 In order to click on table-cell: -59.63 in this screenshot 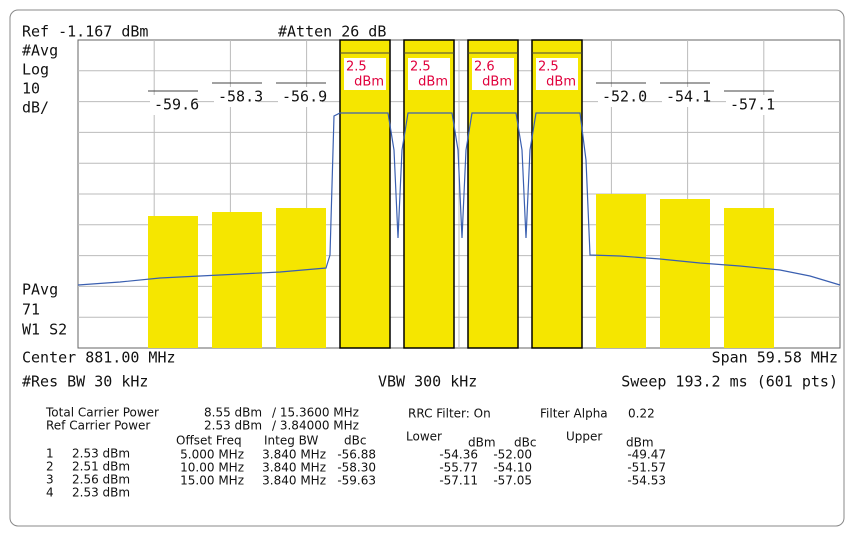, I will do `click(356, 481)`.